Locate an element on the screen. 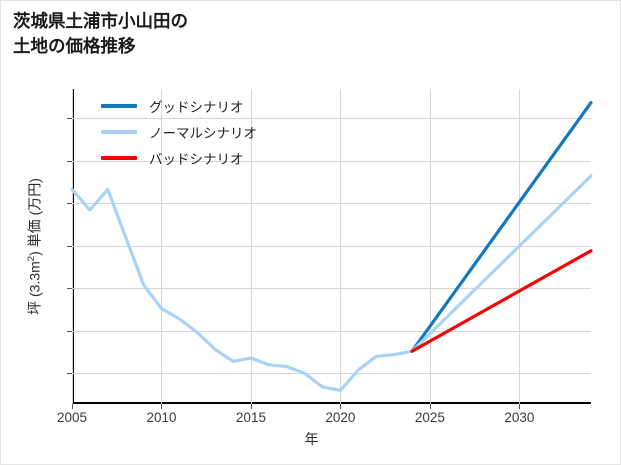  x-tick-label: 2025 is located at coordinates (429, 417).